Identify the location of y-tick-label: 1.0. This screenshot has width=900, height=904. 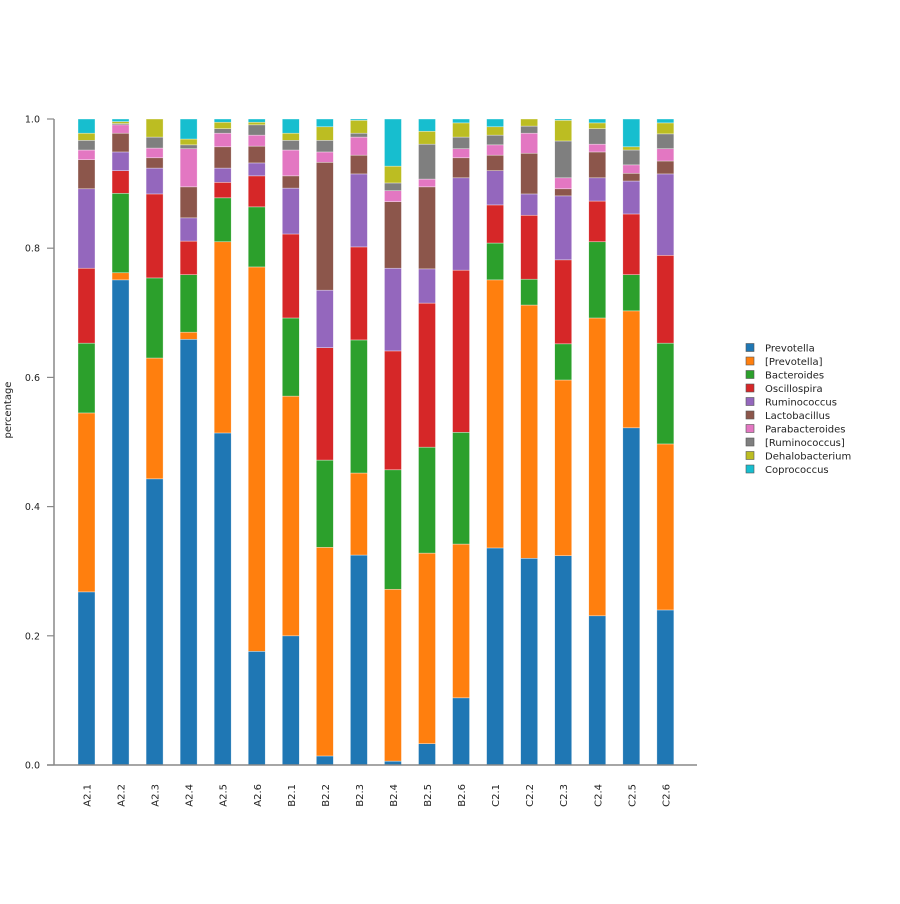
(32, 120).